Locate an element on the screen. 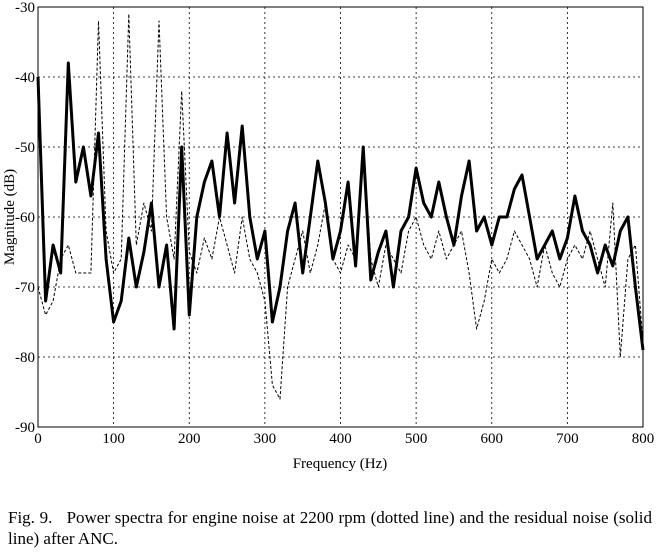 The image size is (659, 553). y-tick-label: -40 is located at coordinates (25, 78).